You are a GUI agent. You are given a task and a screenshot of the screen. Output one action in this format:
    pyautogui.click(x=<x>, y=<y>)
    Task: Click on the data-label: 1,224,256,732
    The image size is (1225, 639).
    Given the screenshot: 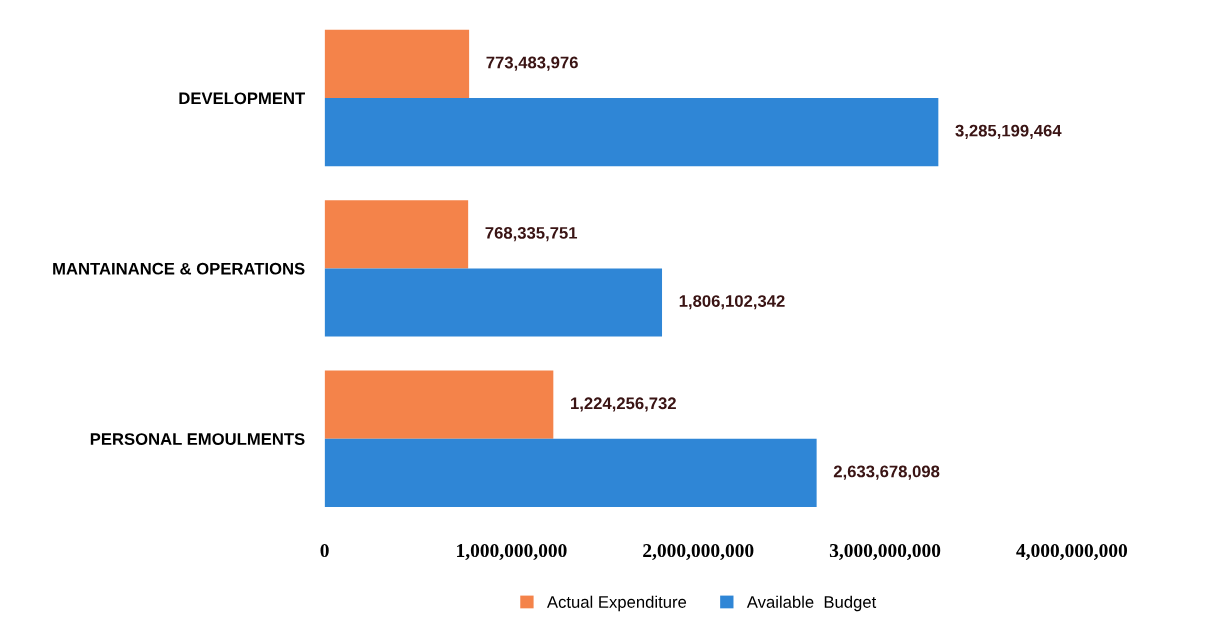 What is the action you would take?
    pyautogui.click(x=623, y=404)
    